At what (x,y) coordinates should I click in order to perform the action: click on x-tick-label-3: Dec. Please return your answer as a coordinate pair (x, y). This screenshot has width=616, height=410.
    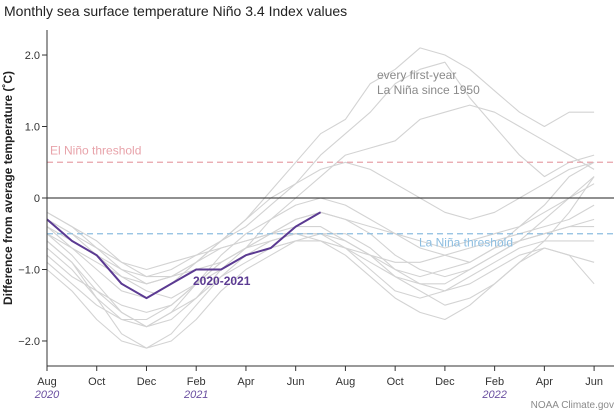
    Looking at the image, I should click on (147, 382).